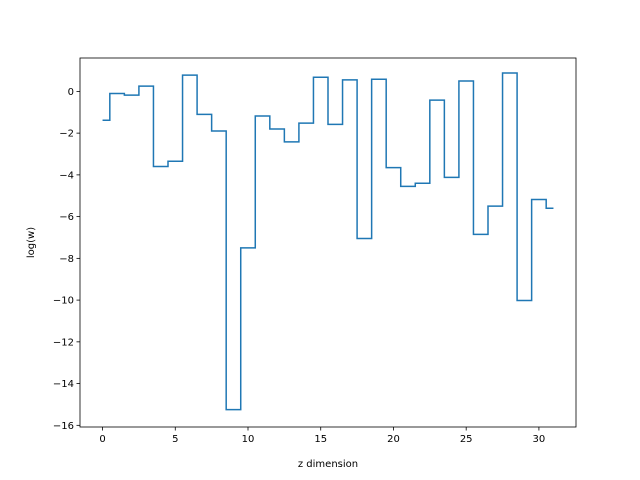 The image size is (640, 480). What do you see at coordinates (539, 439) in the screenshot?
I see `x-tick-label: 30` at bounding box center [539, 439].